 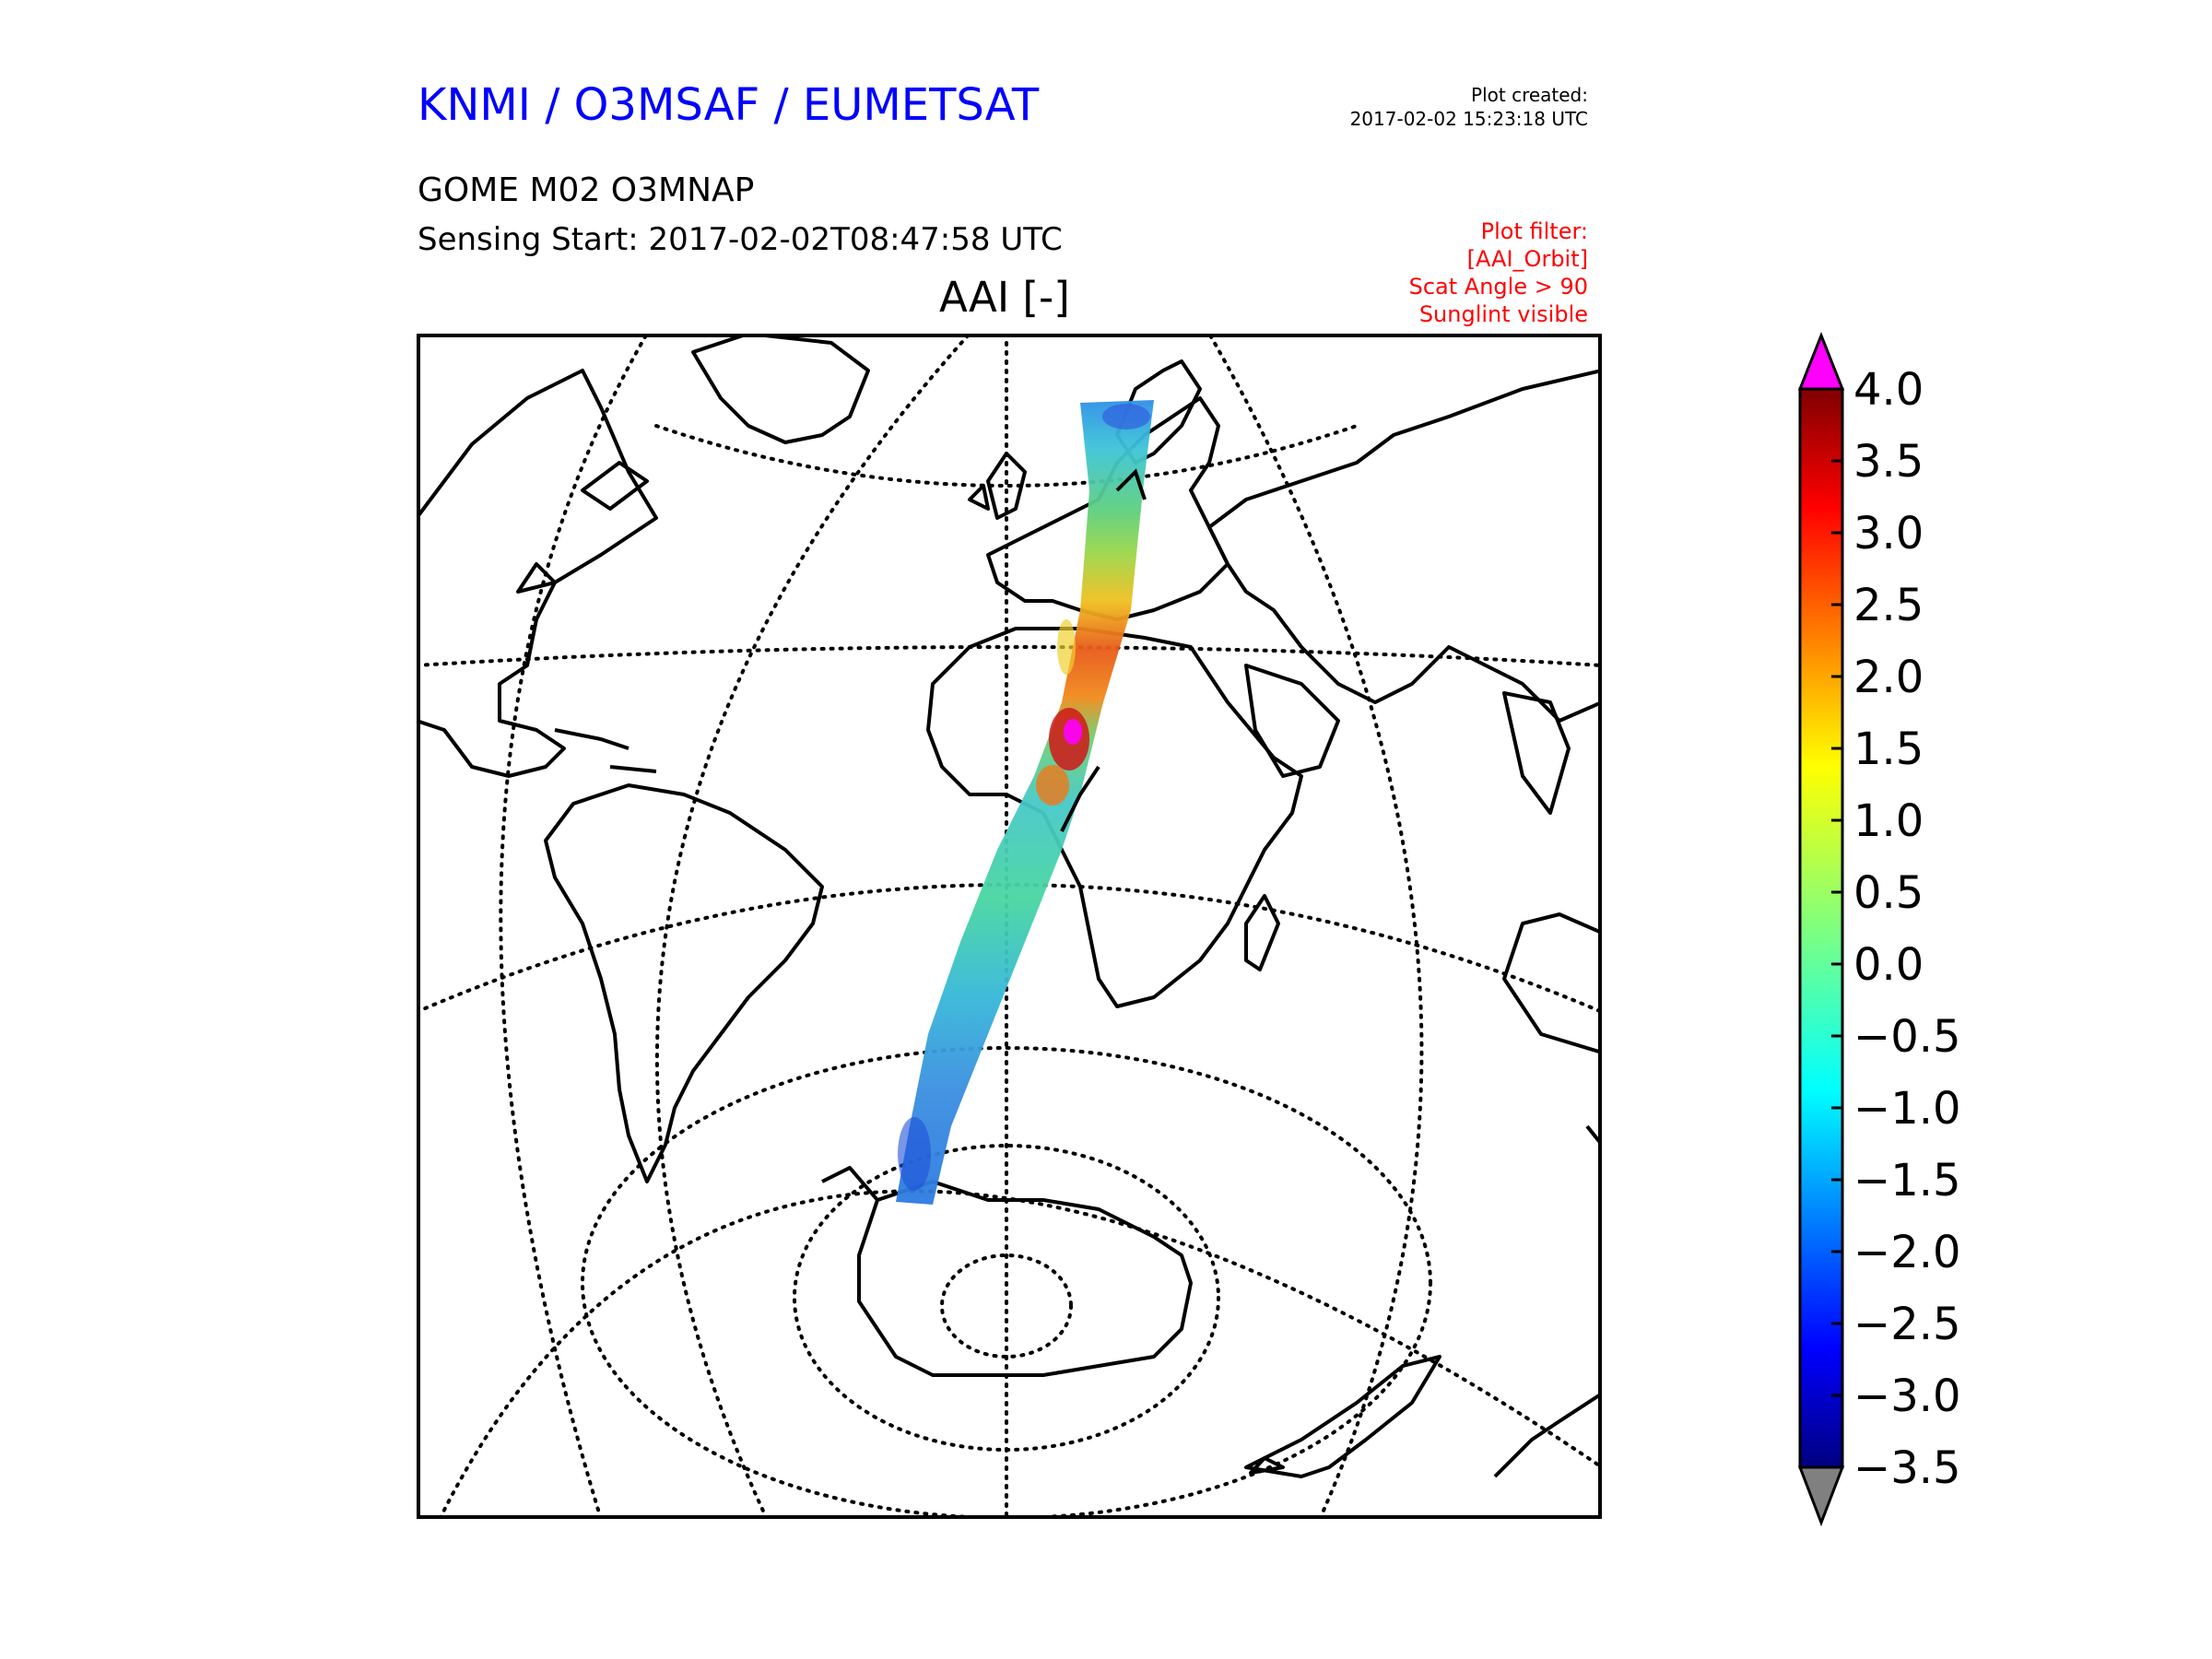 I want to click on colorbar-tick-label: 2.5, so click(x=1888, y=605).